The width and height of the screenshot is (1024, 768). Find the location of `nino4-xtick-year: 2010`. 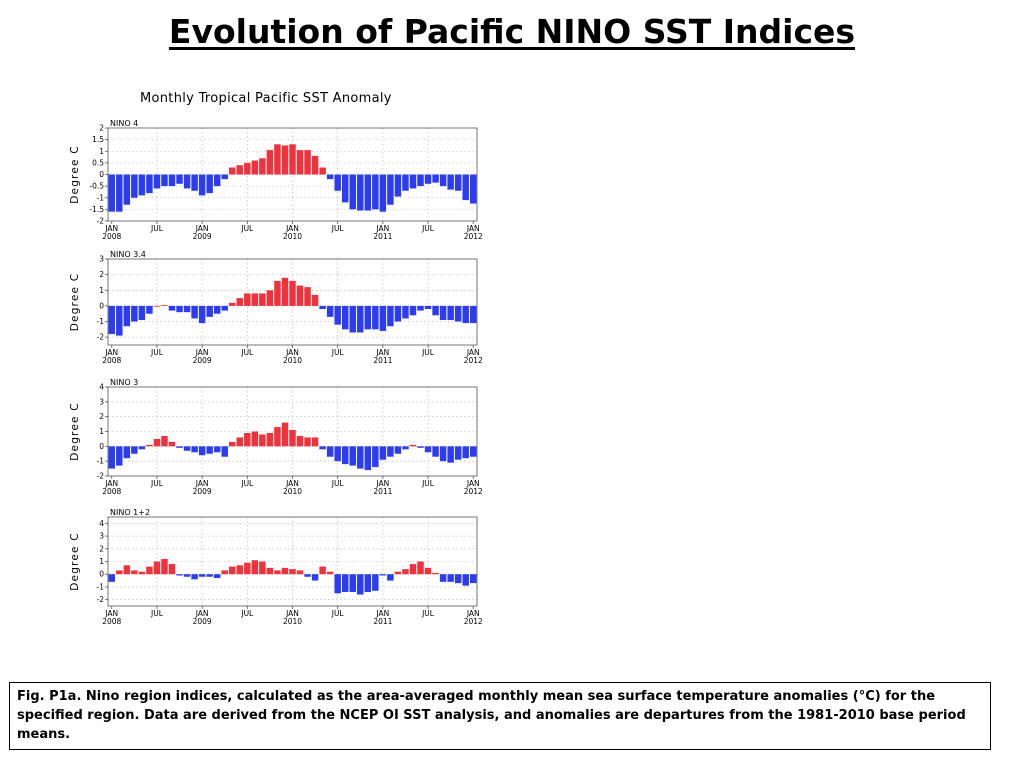

nino4-xtick-year: 2010 is located at coordinates (292, 236).